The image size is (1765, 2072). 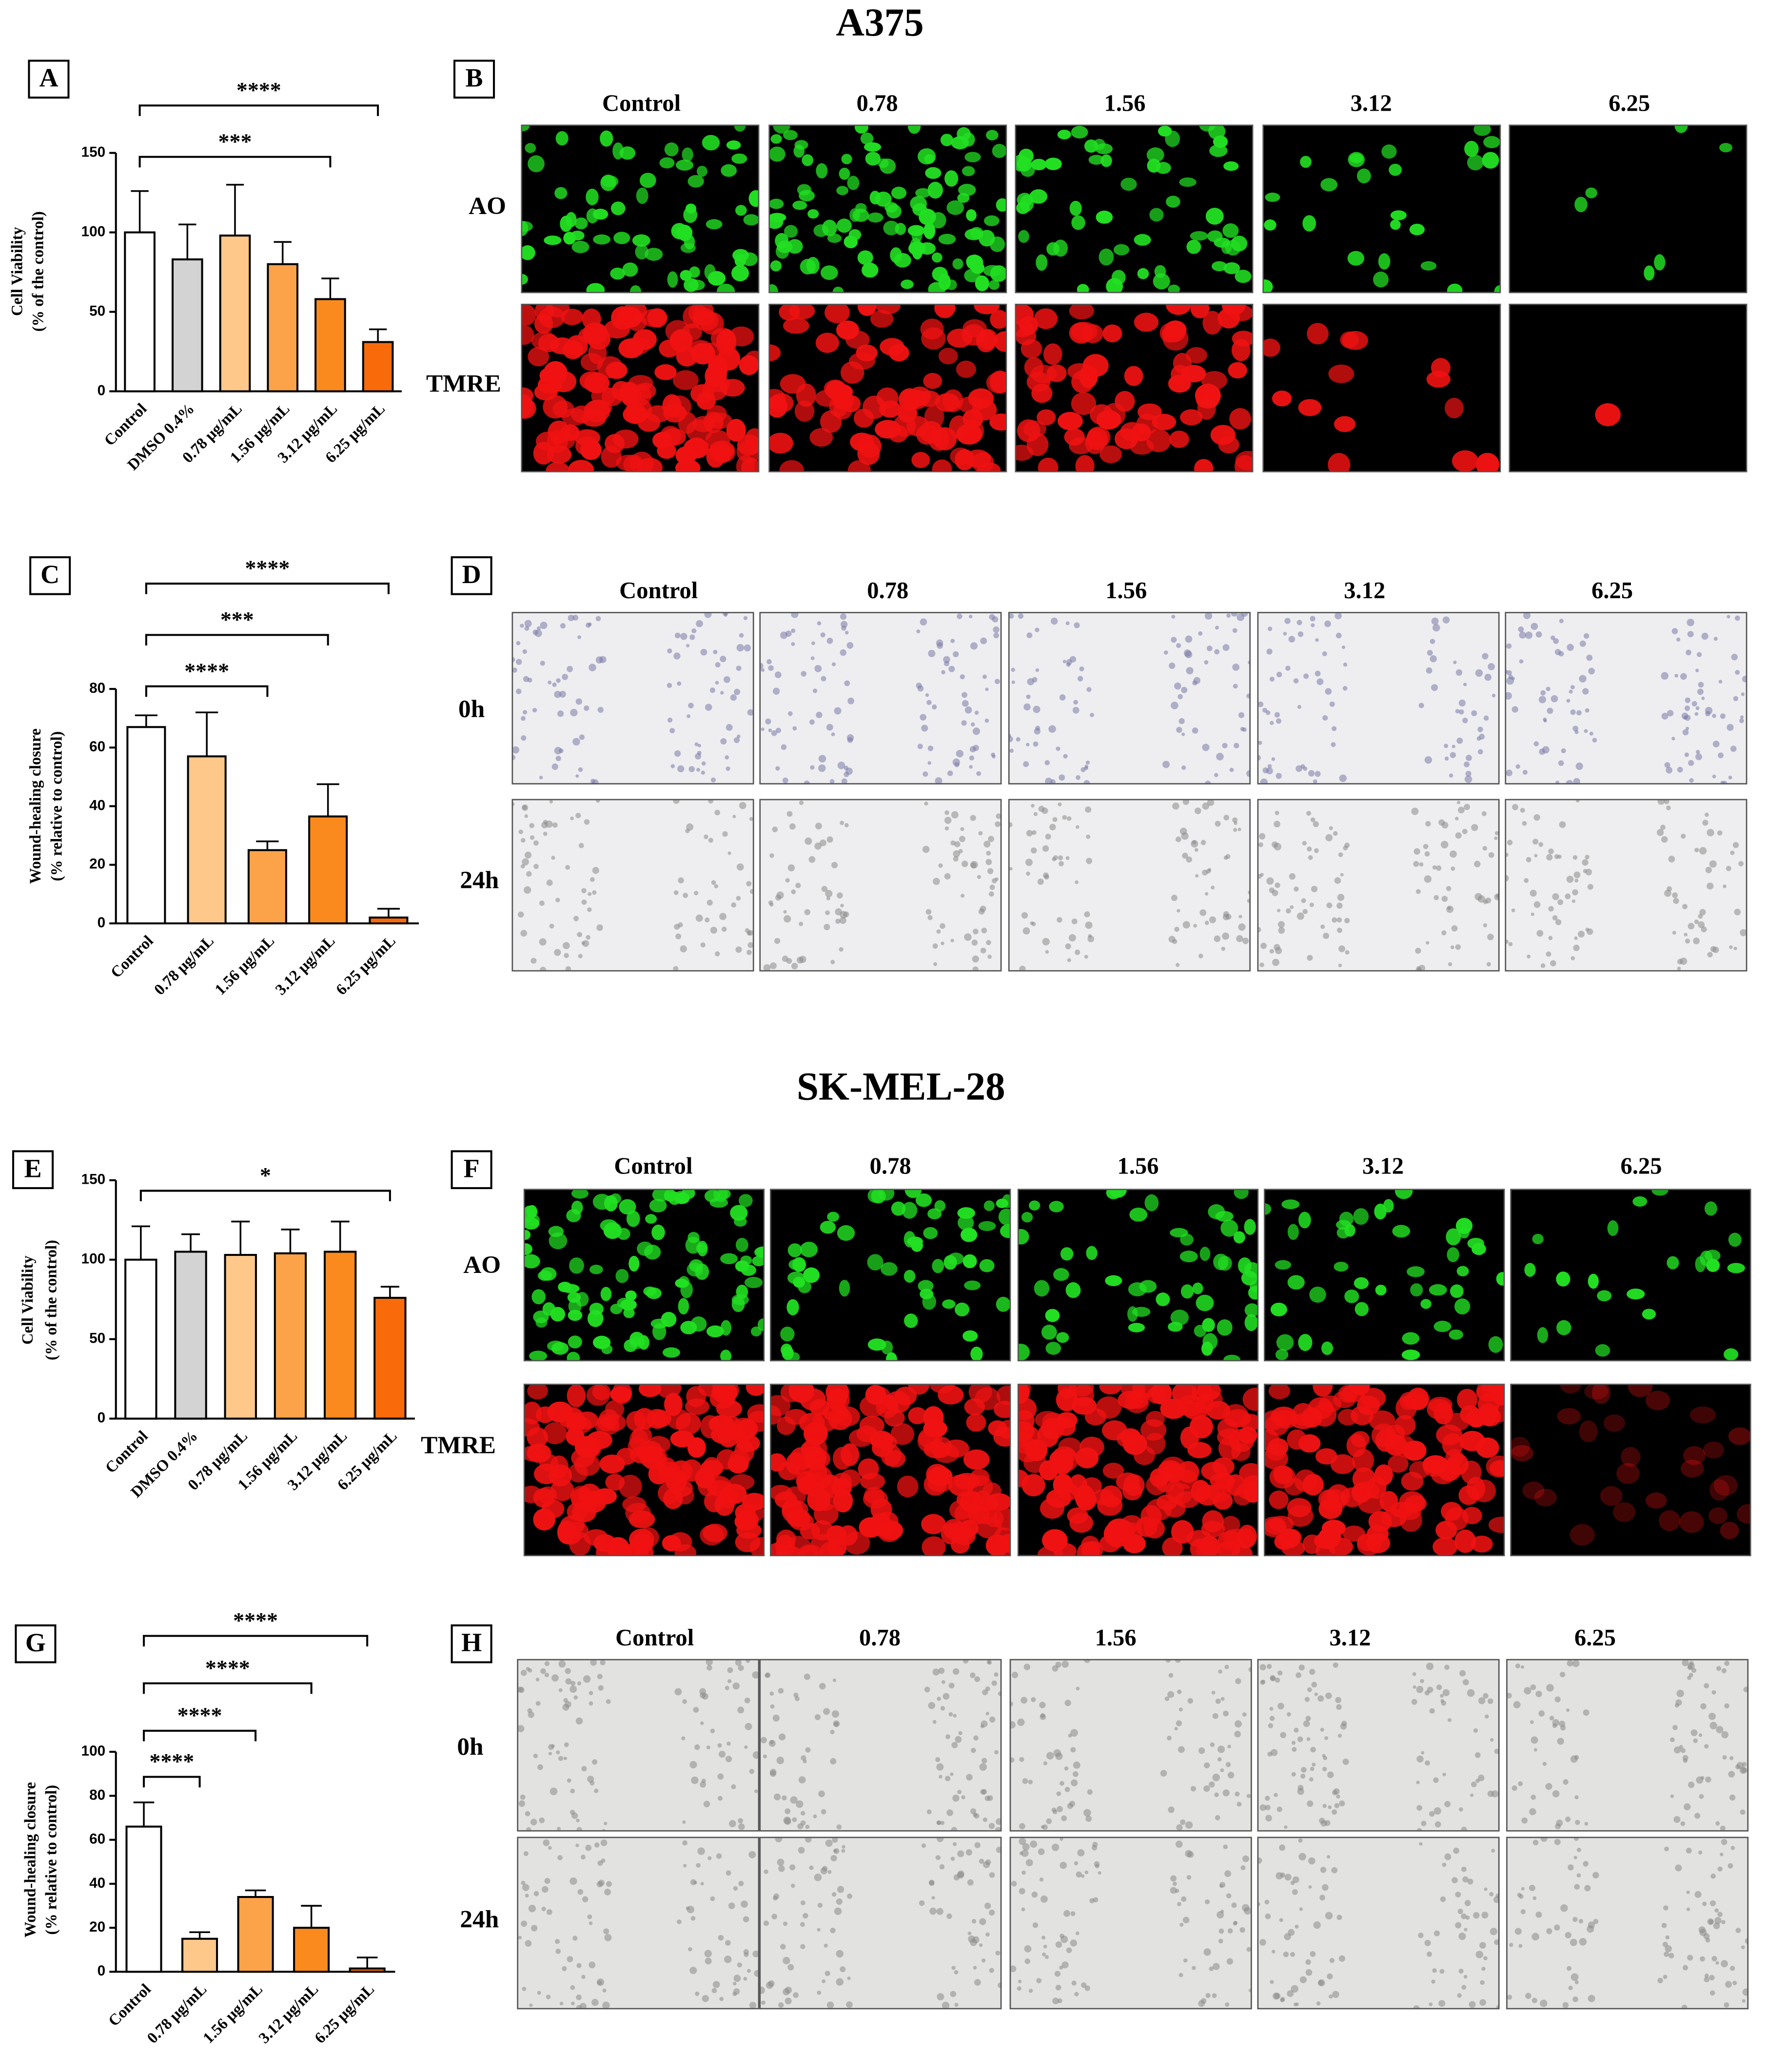 What do you see at coordinates (1378, 698) in the screenshot?
I see `micrograph-border` at bounding box center [1378, 698].